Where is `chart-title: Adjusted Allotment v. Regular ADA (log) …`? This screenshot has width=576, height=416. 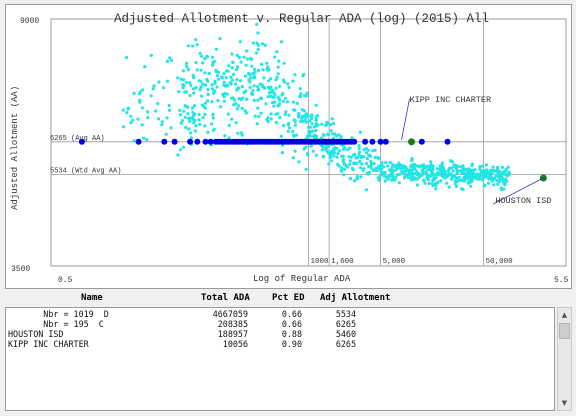
chart-title: Adjusted Allotment v. Regular ADA (log) … is located at coordinates (301, 19).